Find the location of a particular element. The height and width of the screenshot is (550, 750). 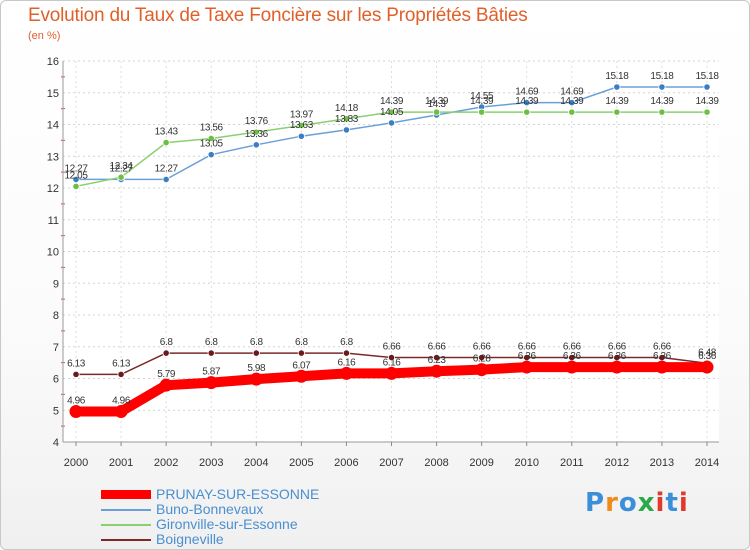

legend-swatch-boigneville is located at coordinates (126, 540).